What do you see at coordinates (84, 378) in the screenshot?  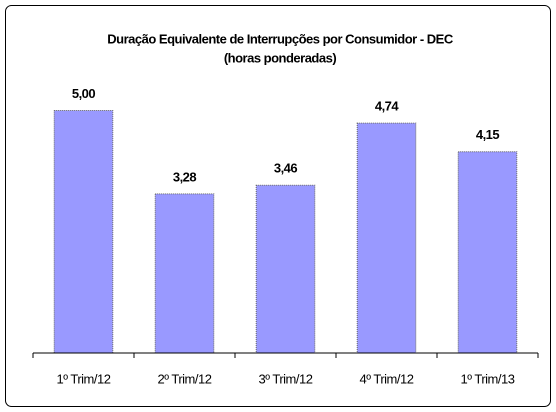 I see `x-tick-label: 1º Trim/12` at bounding box center [84, 378].